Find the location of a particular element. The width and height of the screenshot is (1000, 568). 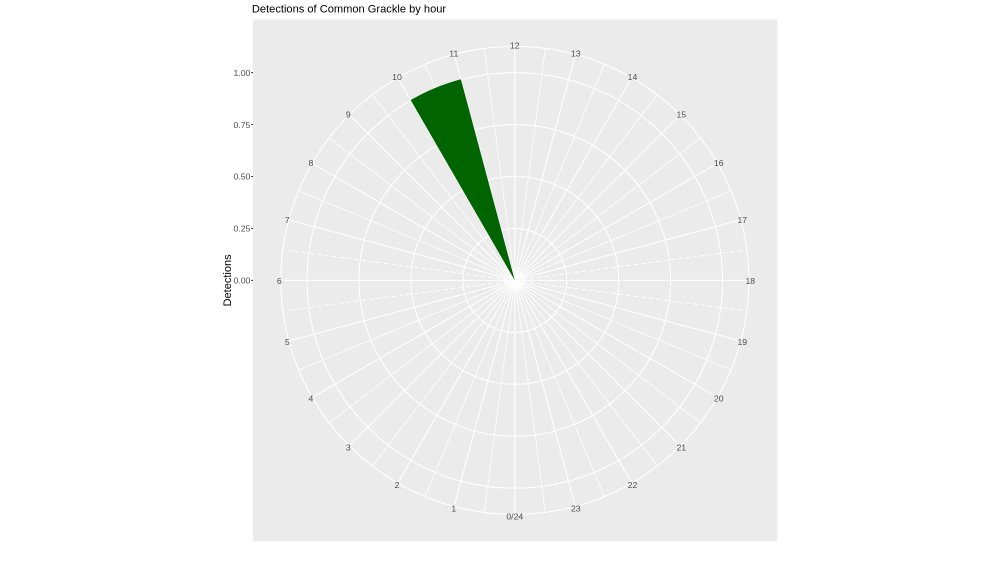

svg-text: 14 is located at coordinates (633, 77).